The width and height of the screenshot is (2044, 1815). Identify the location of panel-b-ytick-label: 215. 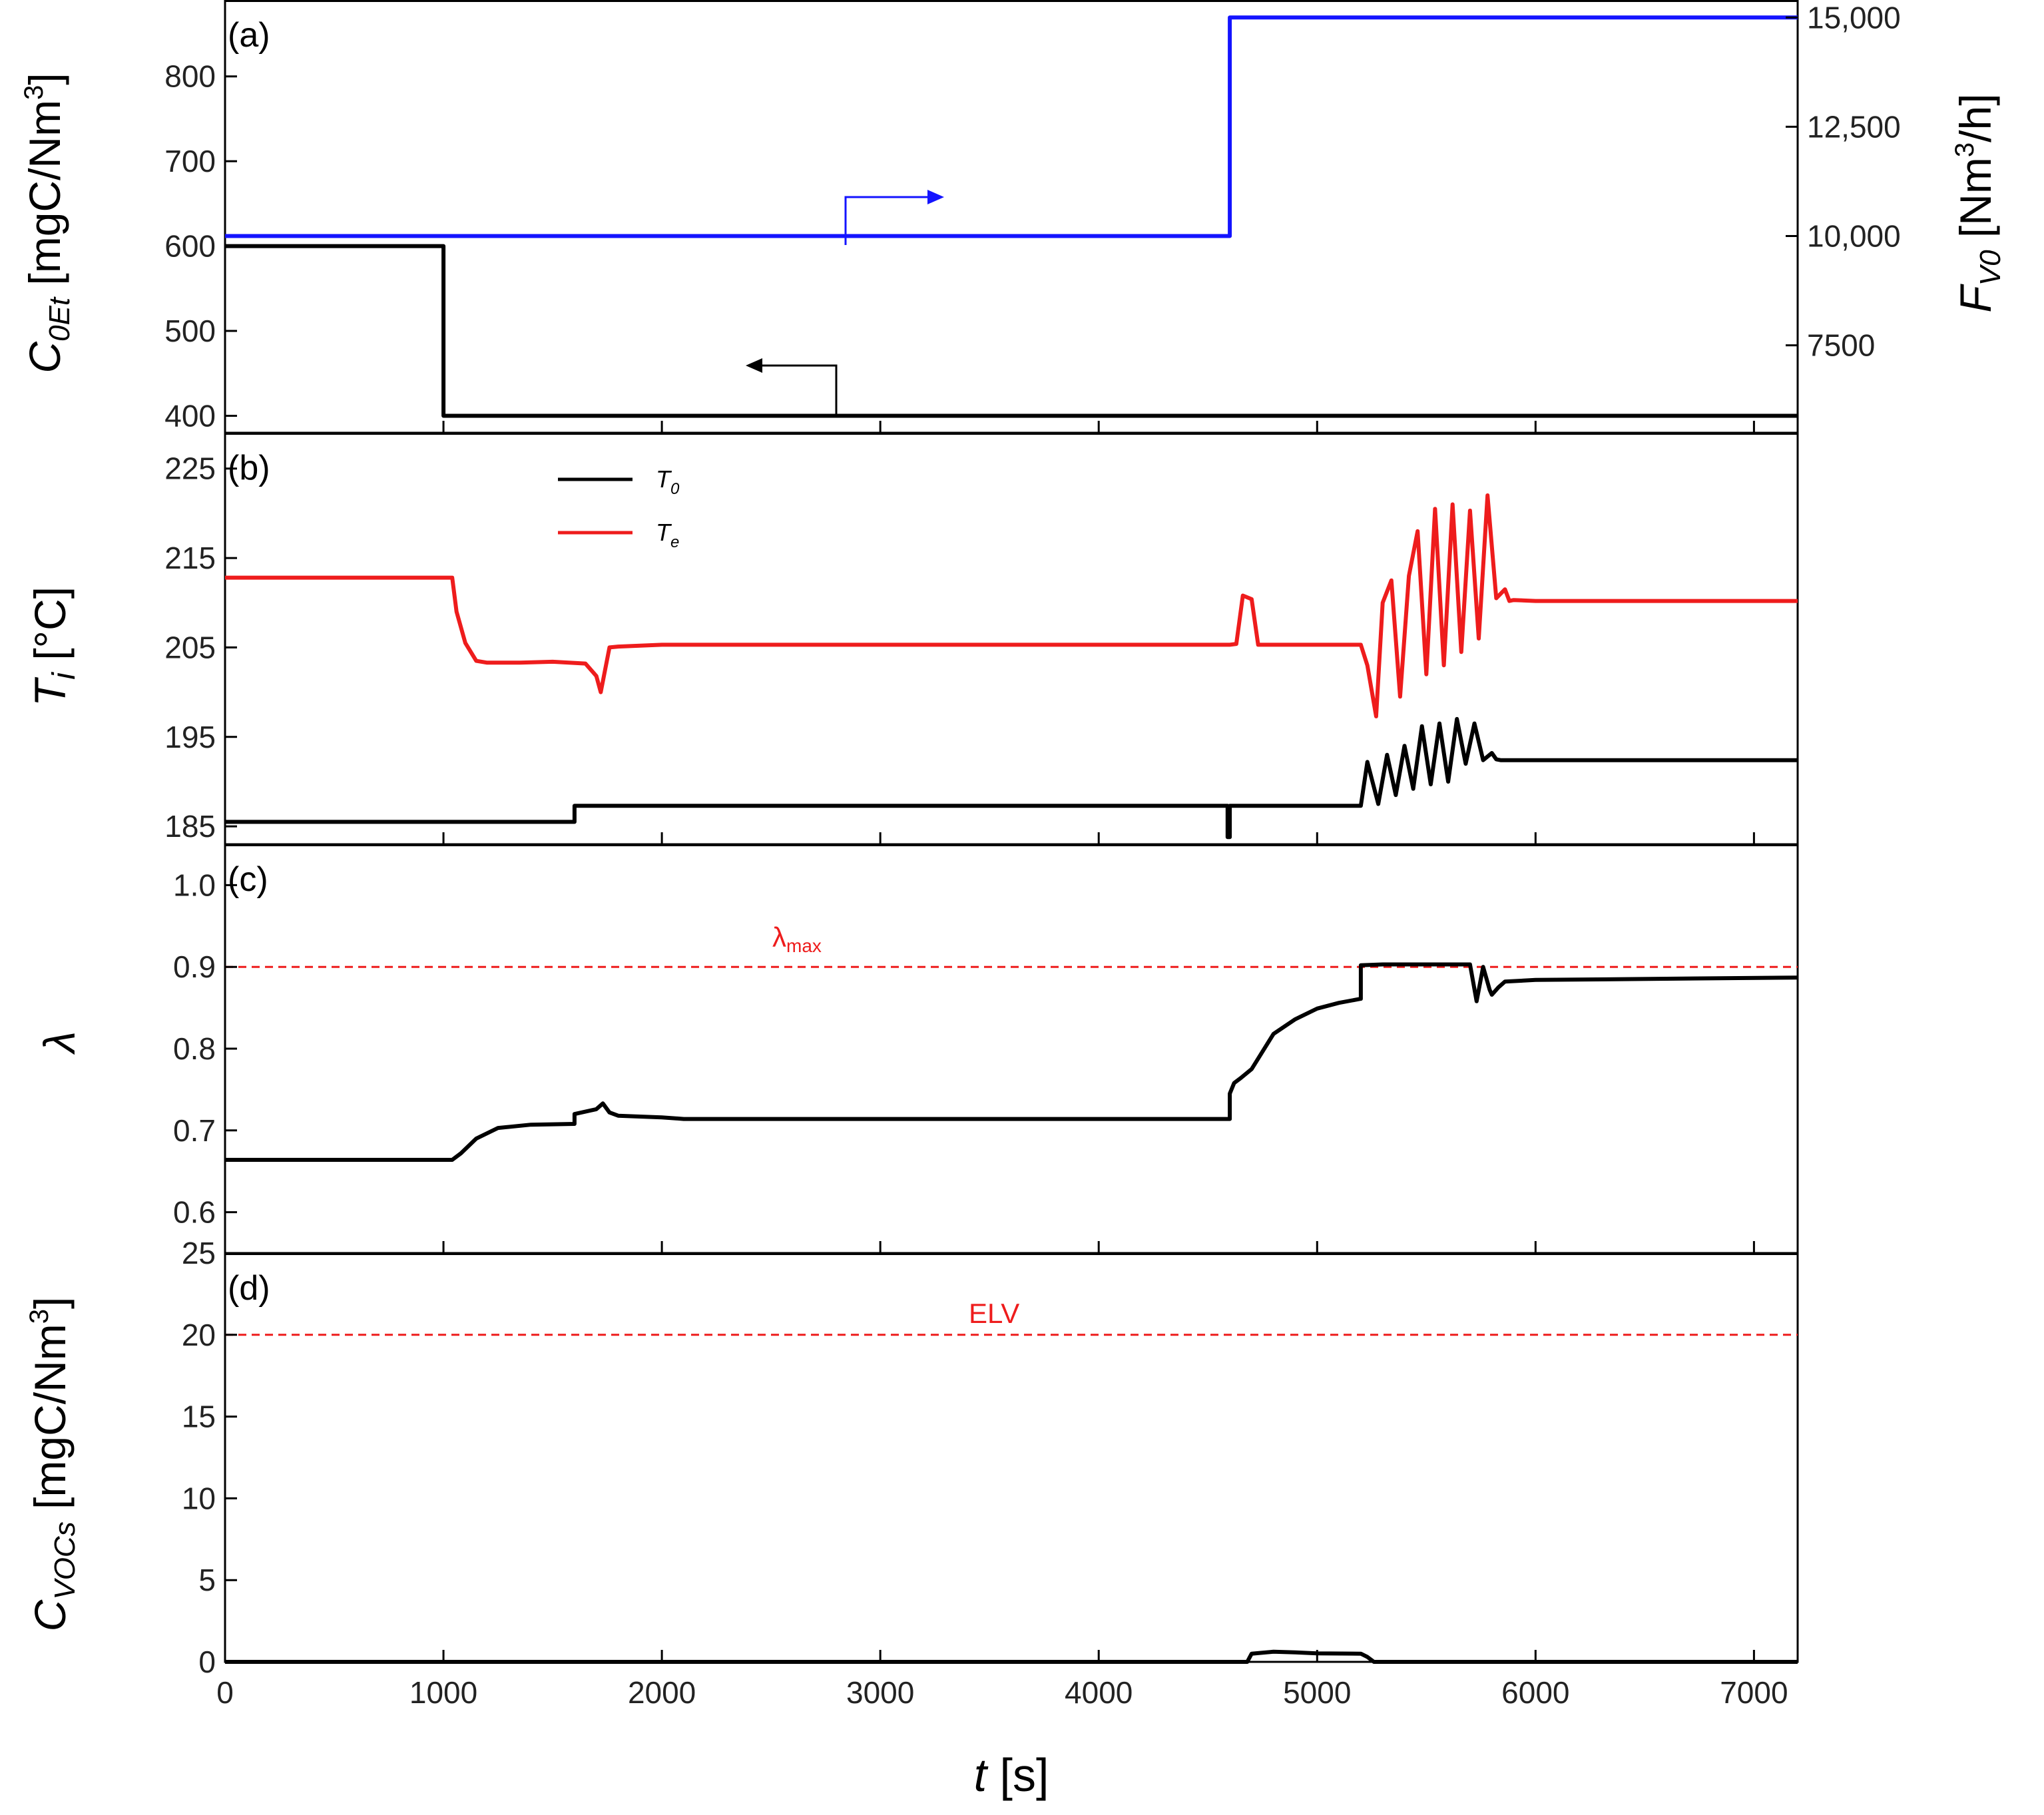
(190, 558).